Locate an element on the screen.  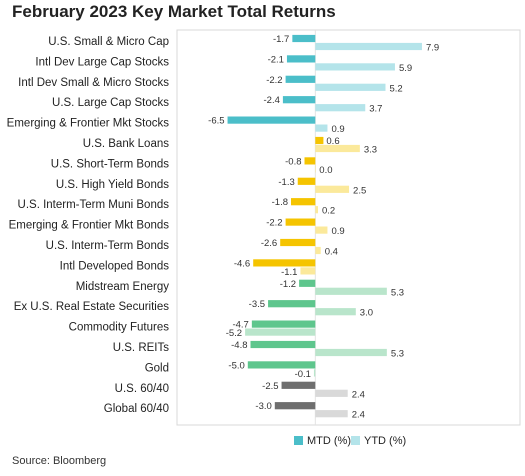
mtd-value-label: -2.6 is located at coordinates (269, 243).